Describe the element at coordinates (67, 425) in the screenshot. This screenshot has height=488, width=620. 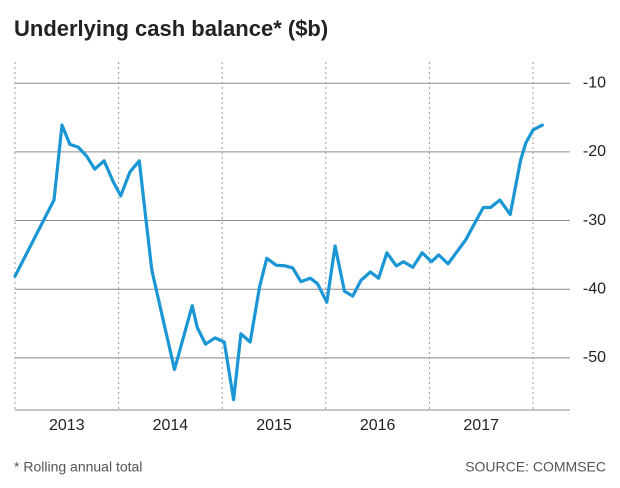
I see `x-tick-label: 2013` at that location.